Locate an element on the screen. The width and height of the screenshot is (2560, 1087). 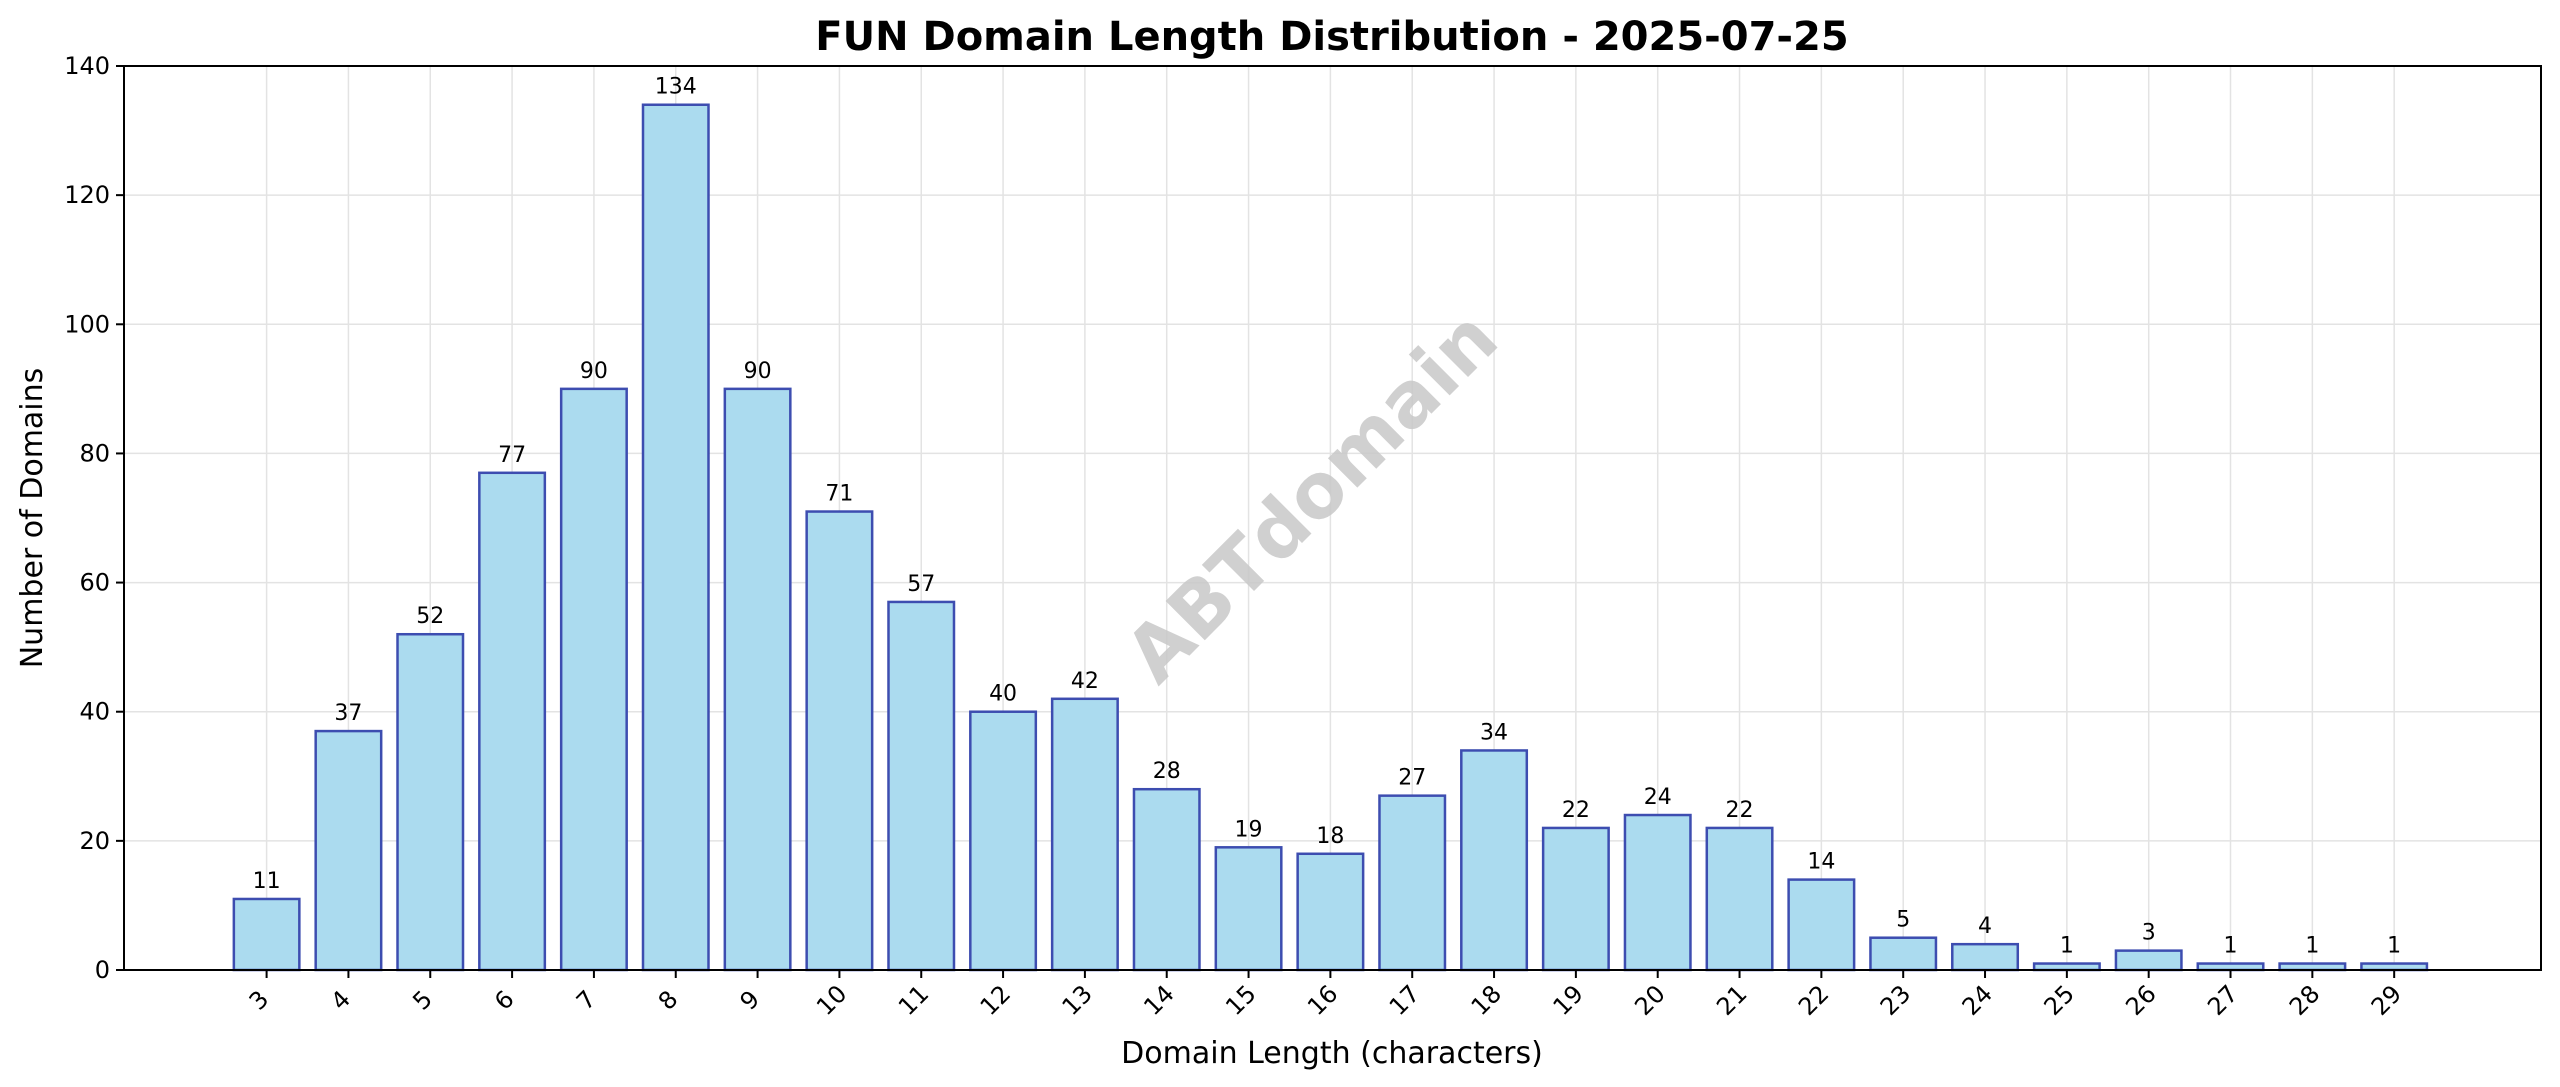
x-tick-label: 14 is located at coordinates (1158, 1000).